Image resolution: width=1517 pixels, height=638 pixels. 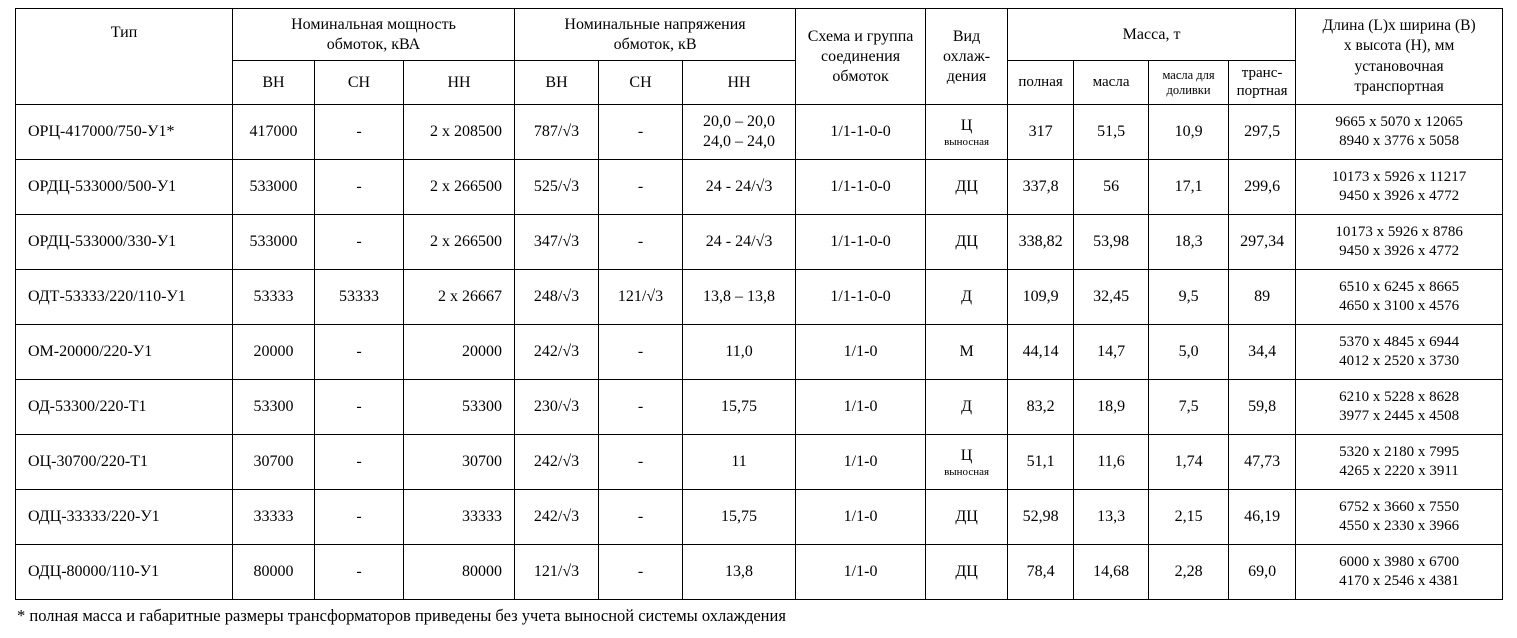 What do you see at coordinates (739, 462) in the screenshot?
I see `cell-volt-nn: 11` at bounding box center [739, 462].